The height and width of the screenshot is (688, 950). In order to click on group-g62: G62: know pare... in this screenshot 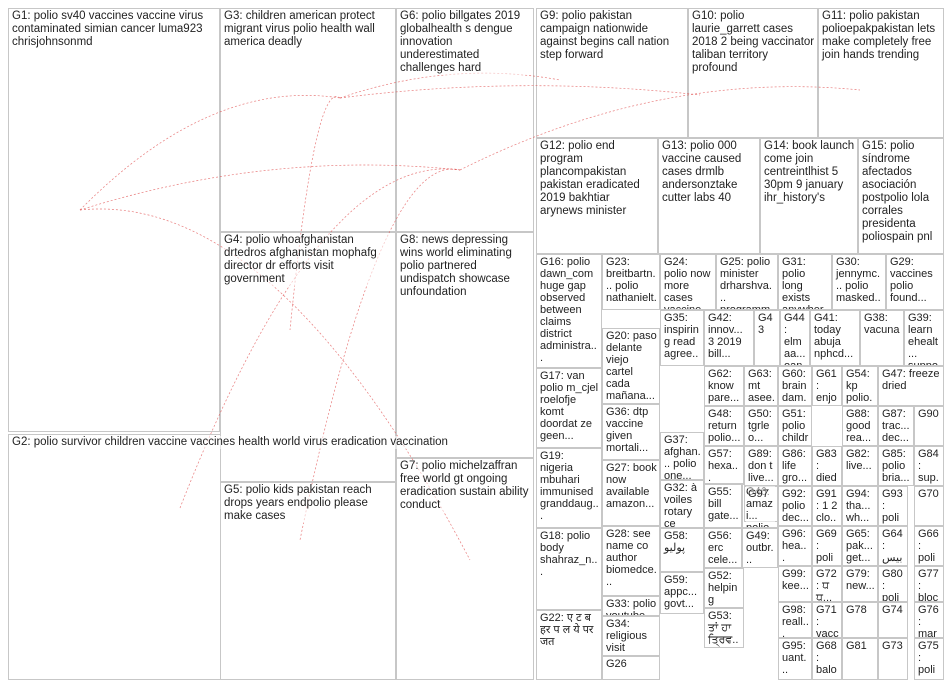, I will do `click(724, 386)`.